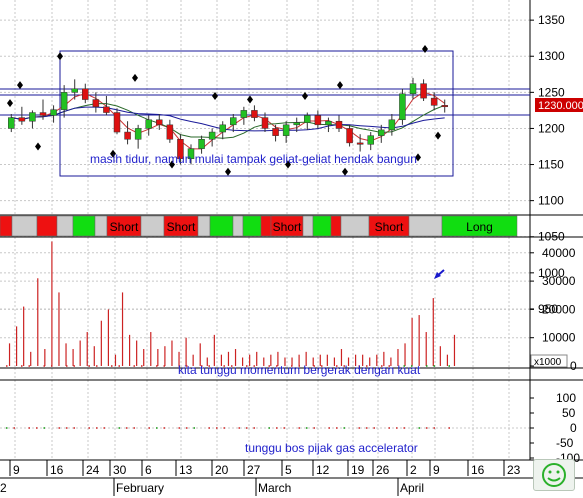  I want to click on moving-average-lines, so click(228, 120).